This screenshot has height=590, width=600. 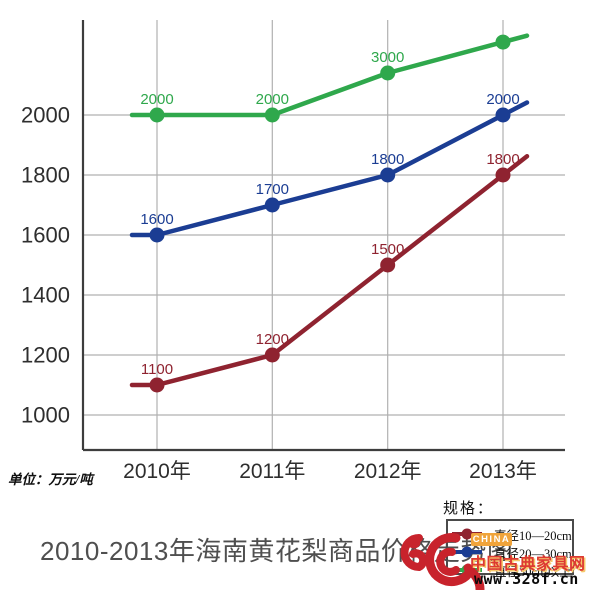 I want to click on y-tick-label: 2000, so click(x=45, y=115).